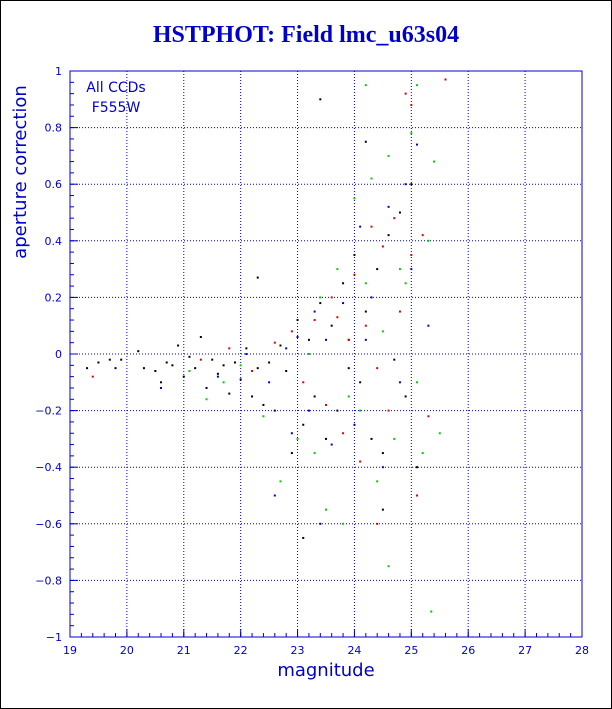 The image size is (612, 709). What do you see at coordinates (48, 467) in the screenshot?
I see `y-tick-label: −0.4` at bounding box center [48, 467].